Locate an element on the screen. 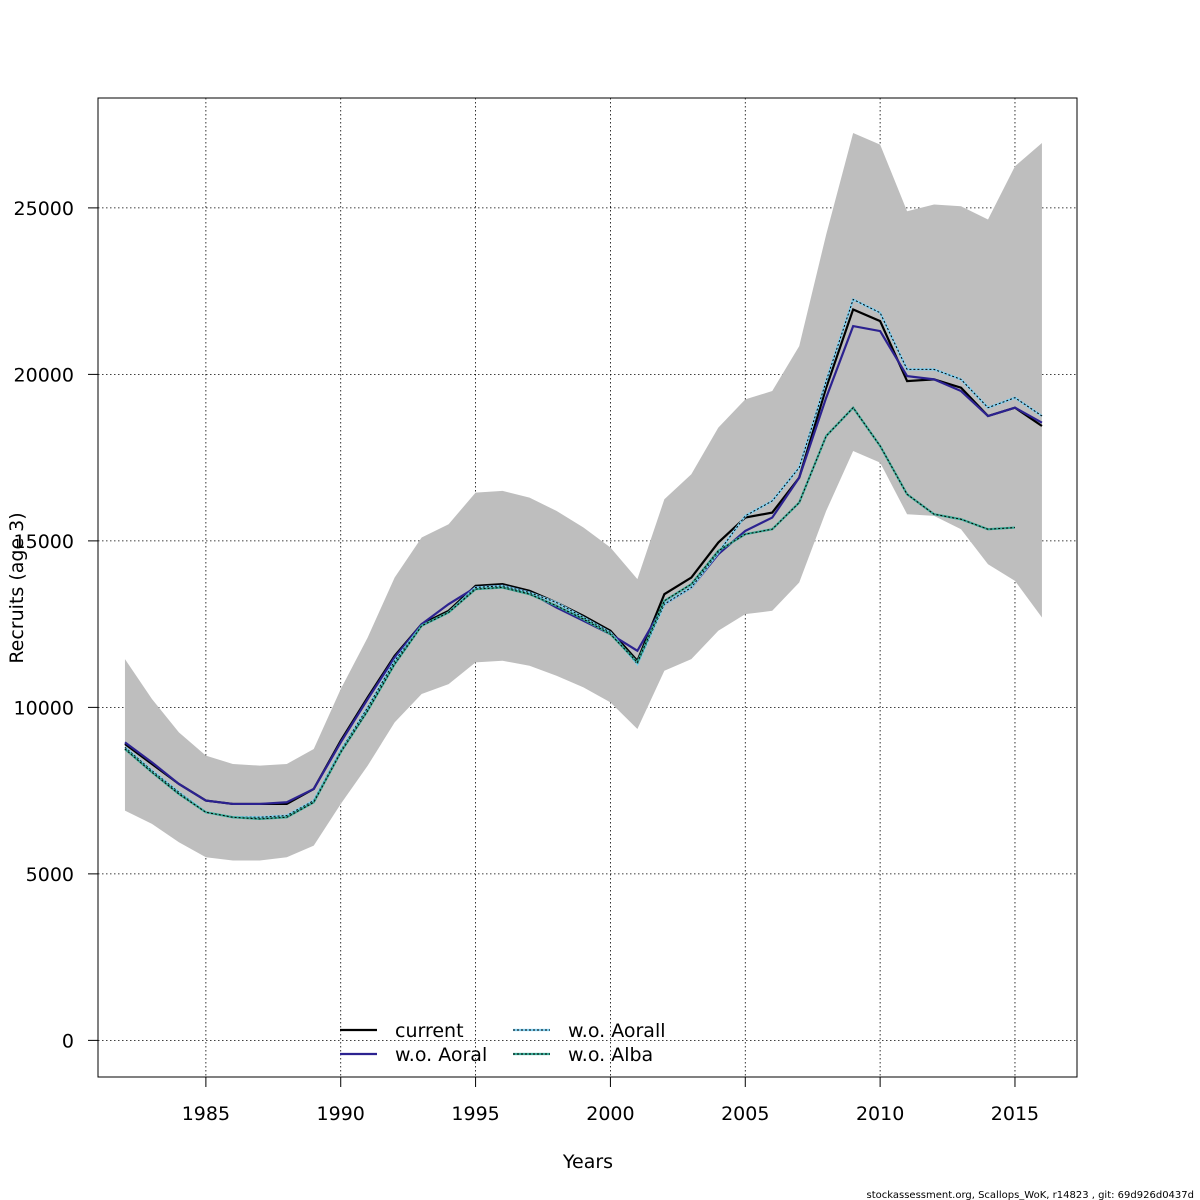  legend-label: w.o. Aoral is located at coordinates (441, 1055).